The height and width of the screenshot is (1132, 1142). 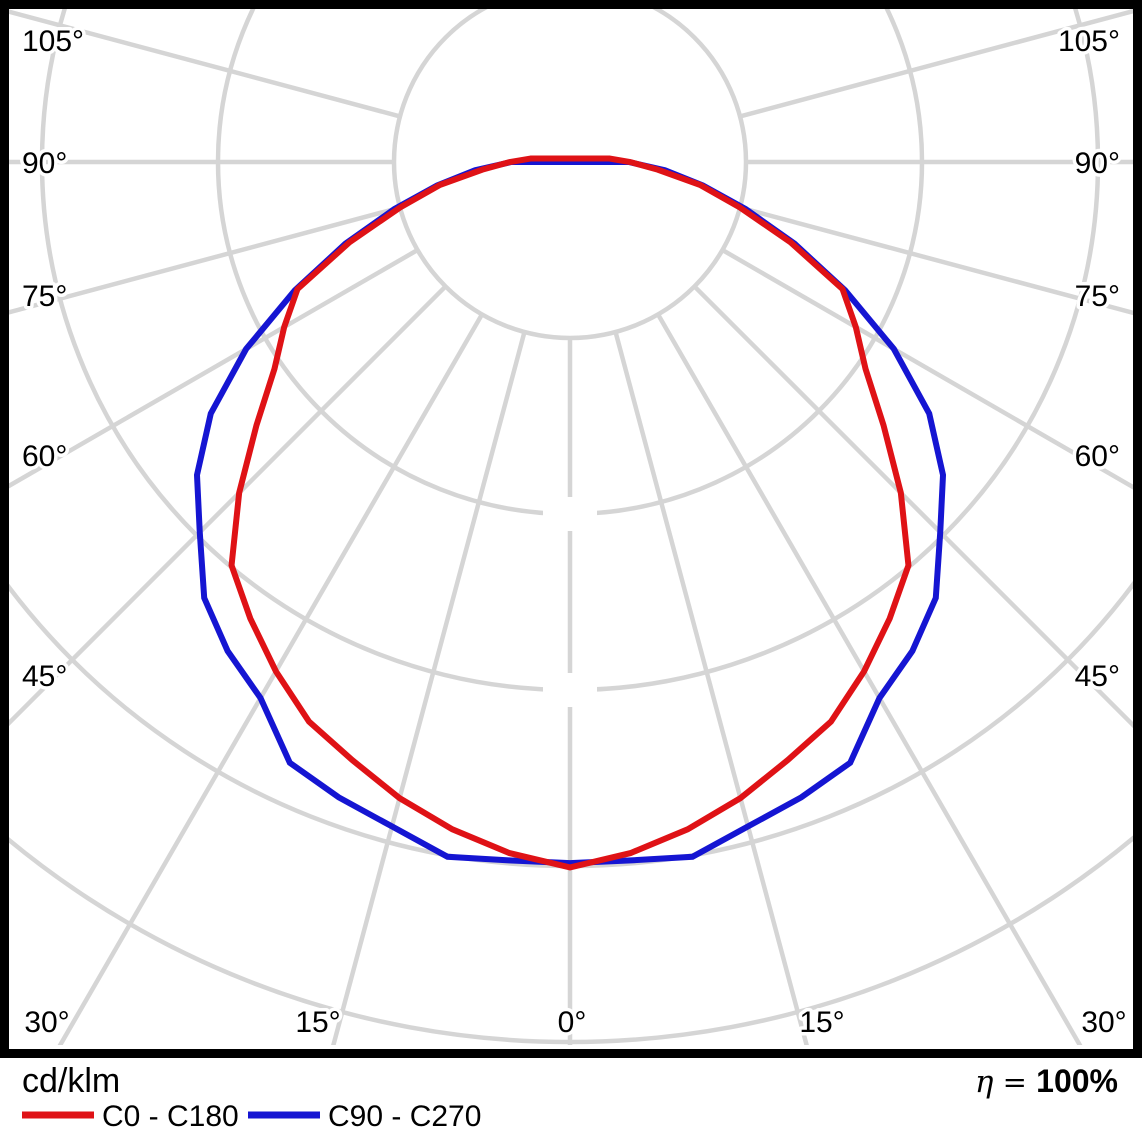 I want to click on ring-value-gaps, so click(x=570, y=602).